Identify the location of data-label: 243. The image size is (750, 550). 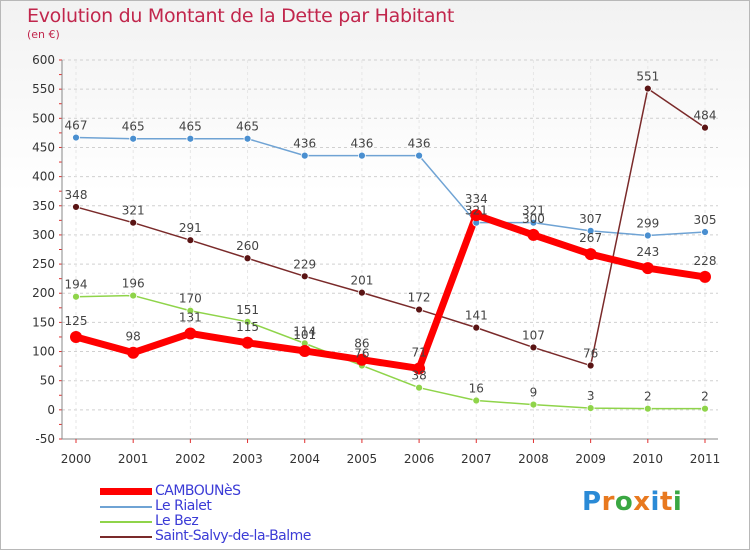
(647, 252).